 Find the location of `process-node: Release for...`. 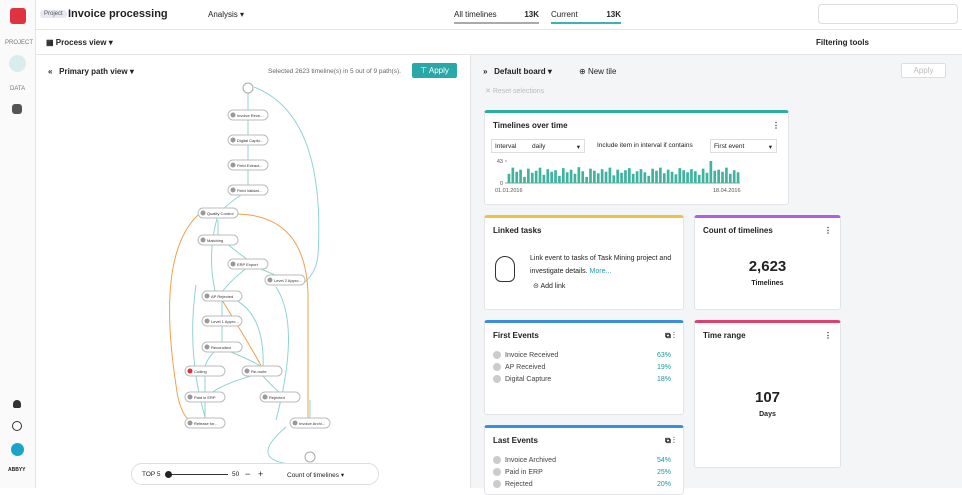

process-node: Release for... is located at coordinates (205, 423).